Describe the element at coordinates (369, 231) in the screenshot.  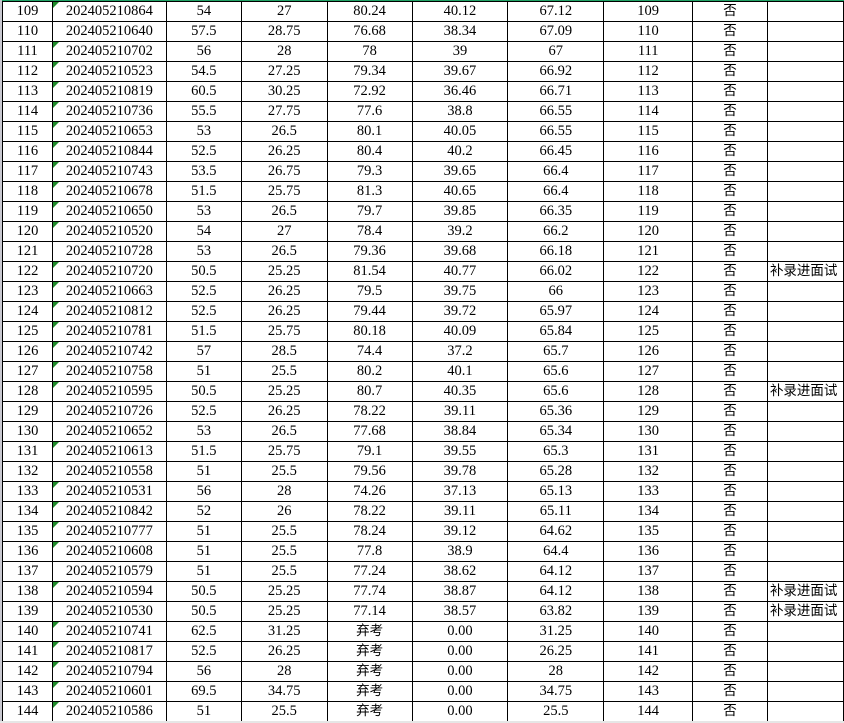
I see `interview-score-cell: 78.4` at that location.